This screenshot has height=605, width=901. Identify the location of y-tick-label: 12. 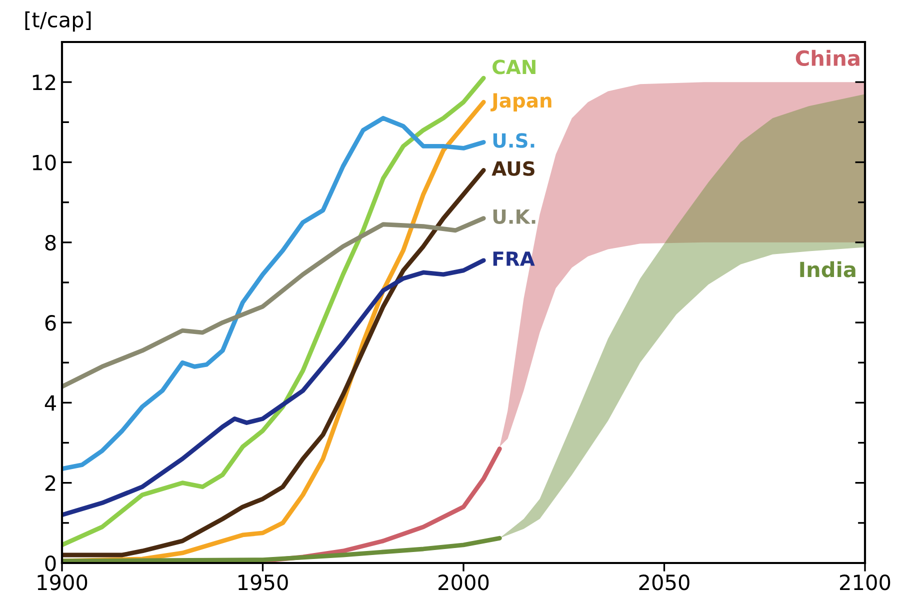
(44, 82).